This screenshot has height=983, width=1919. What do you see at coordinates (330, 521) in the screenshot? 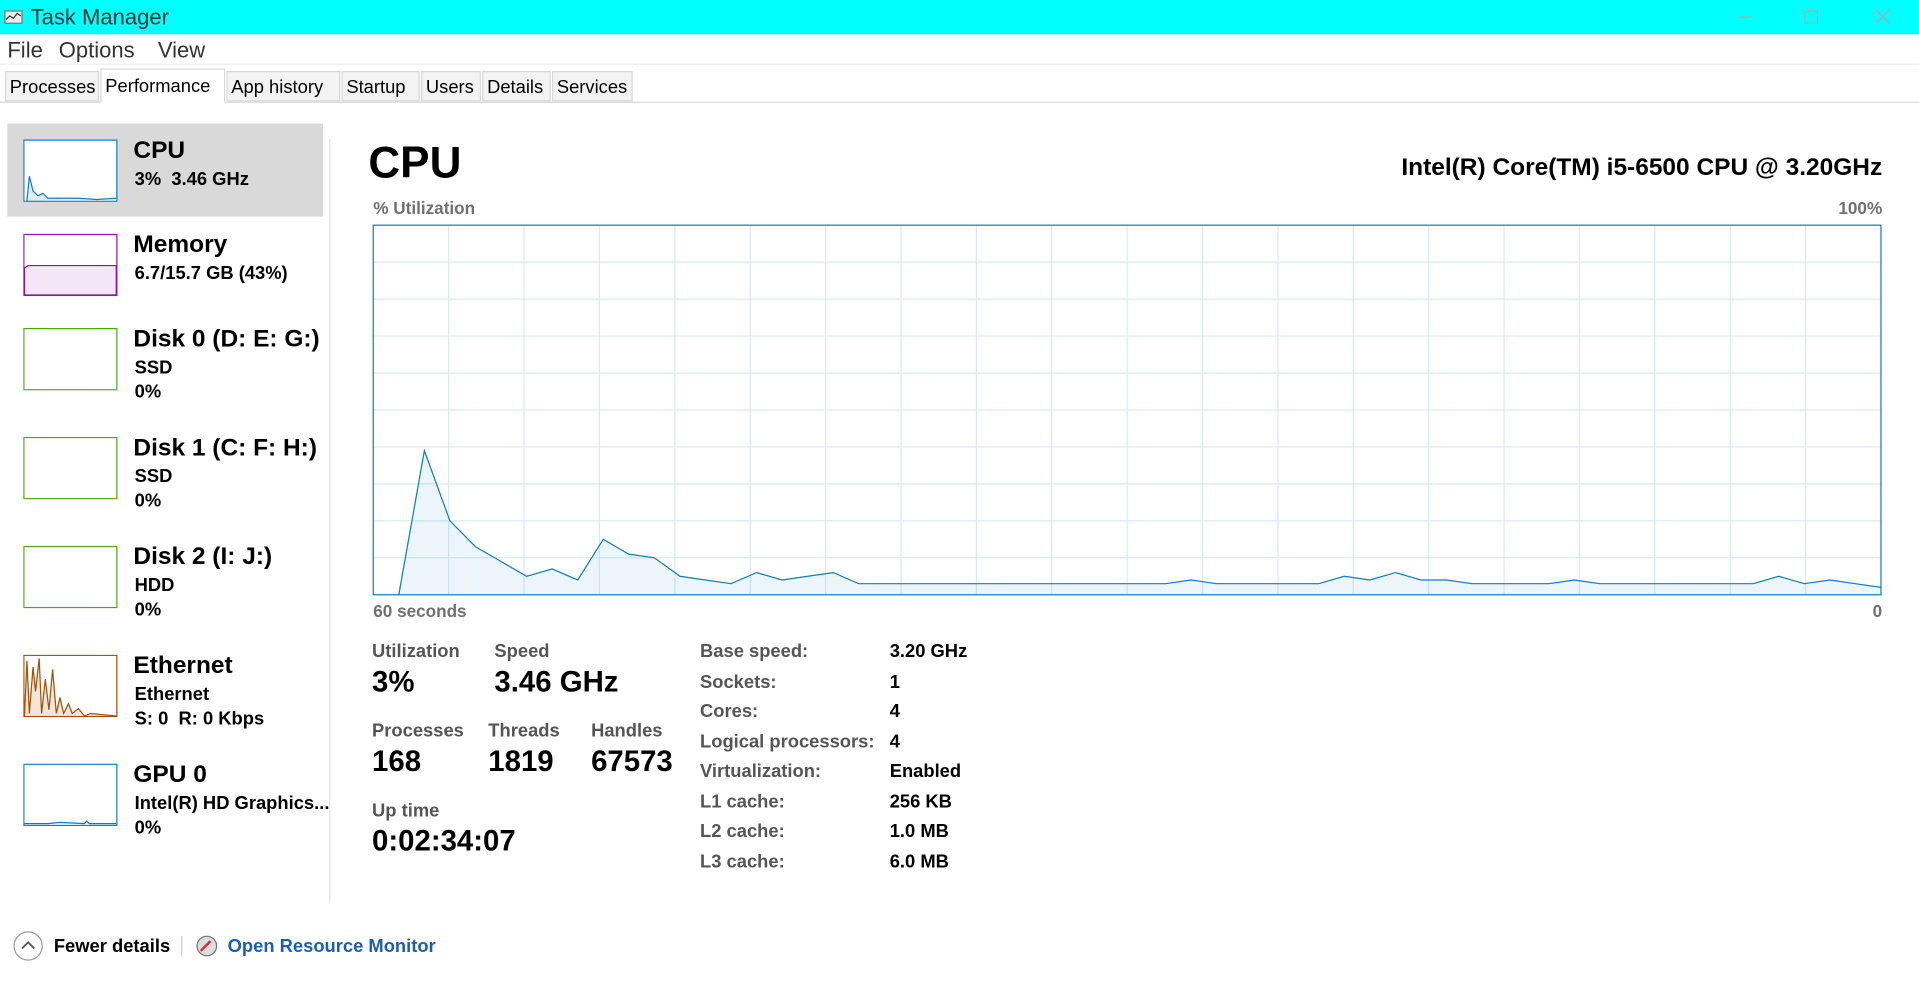
I see `sidebar-divider` at bounding box center [330, 521].